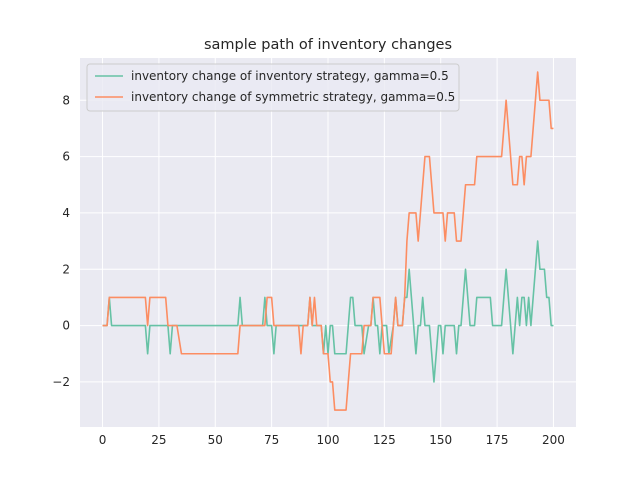 The width and height of the screenshot is (640, 480). I want to click on x-tick-label: 175, so click(497, 440).